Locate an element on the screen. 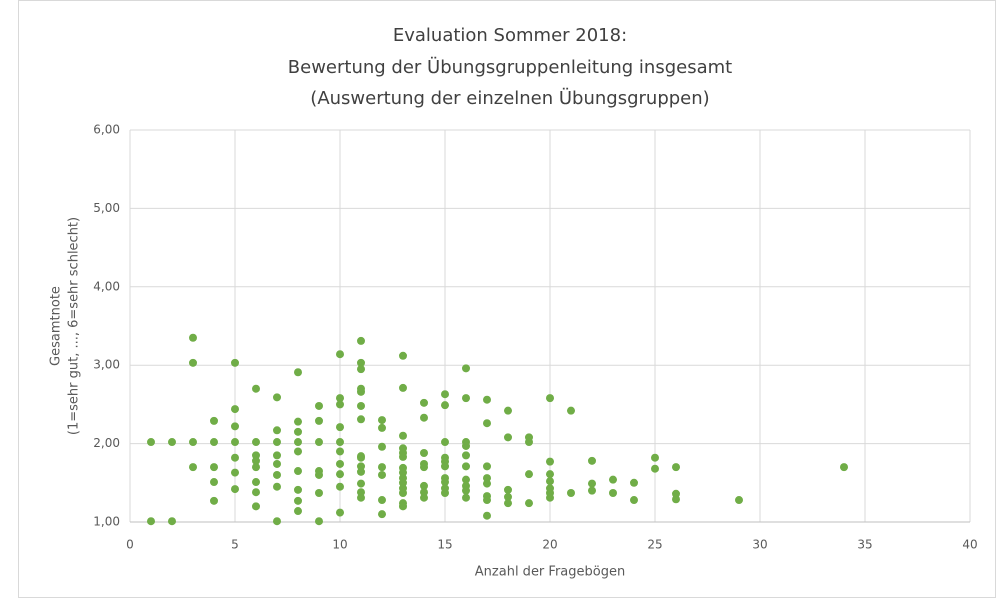 This screenshot has height=598, width=1007. y-tick-label: 3,00 is located at coordinates (106, 365).